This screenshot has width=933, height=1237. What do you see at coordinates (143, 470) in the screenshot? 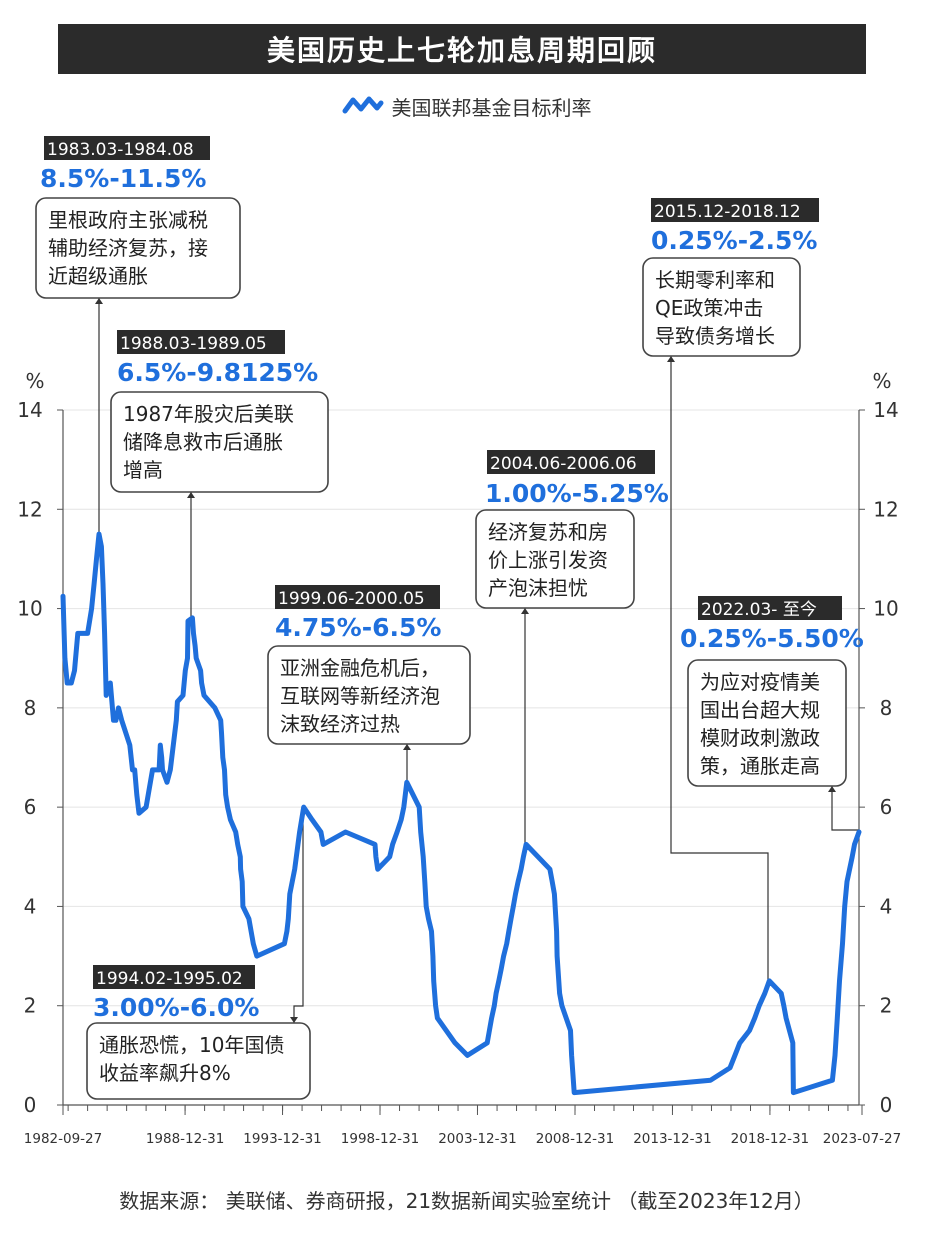
I see `callout-text: 增高` at bounding box center [143, 470].